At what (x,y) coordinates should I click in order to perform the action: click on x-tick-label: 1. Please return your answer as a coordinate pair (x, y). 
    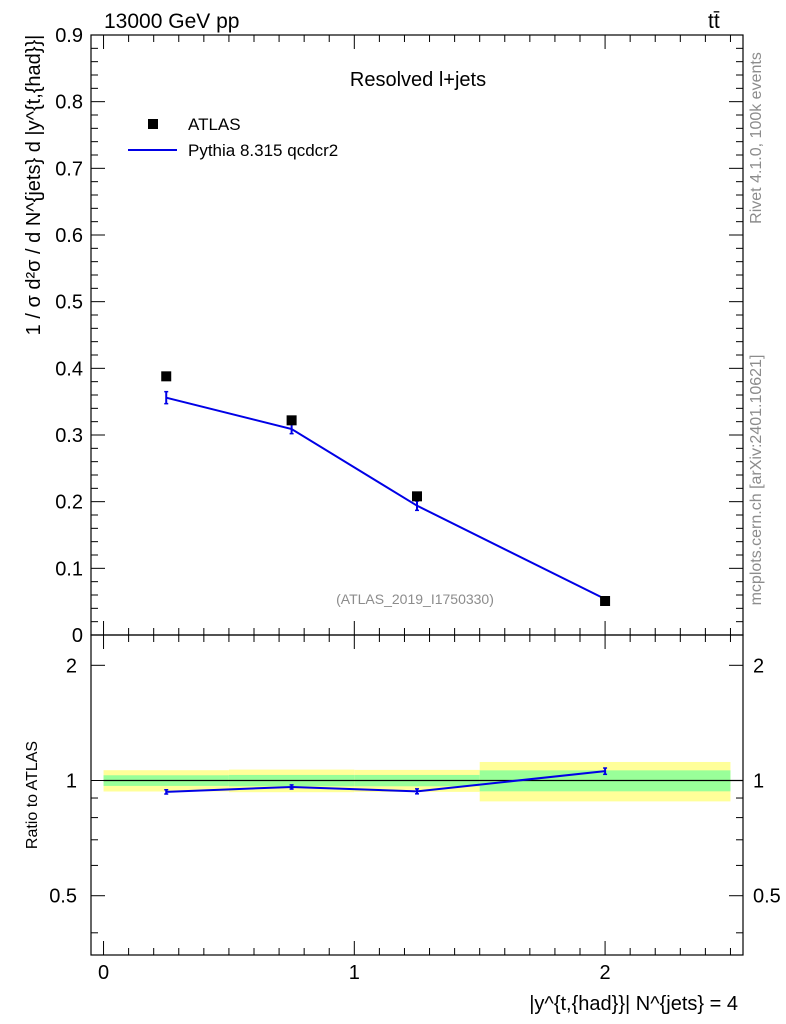
    Looking at the image, I should click on (354, 973).